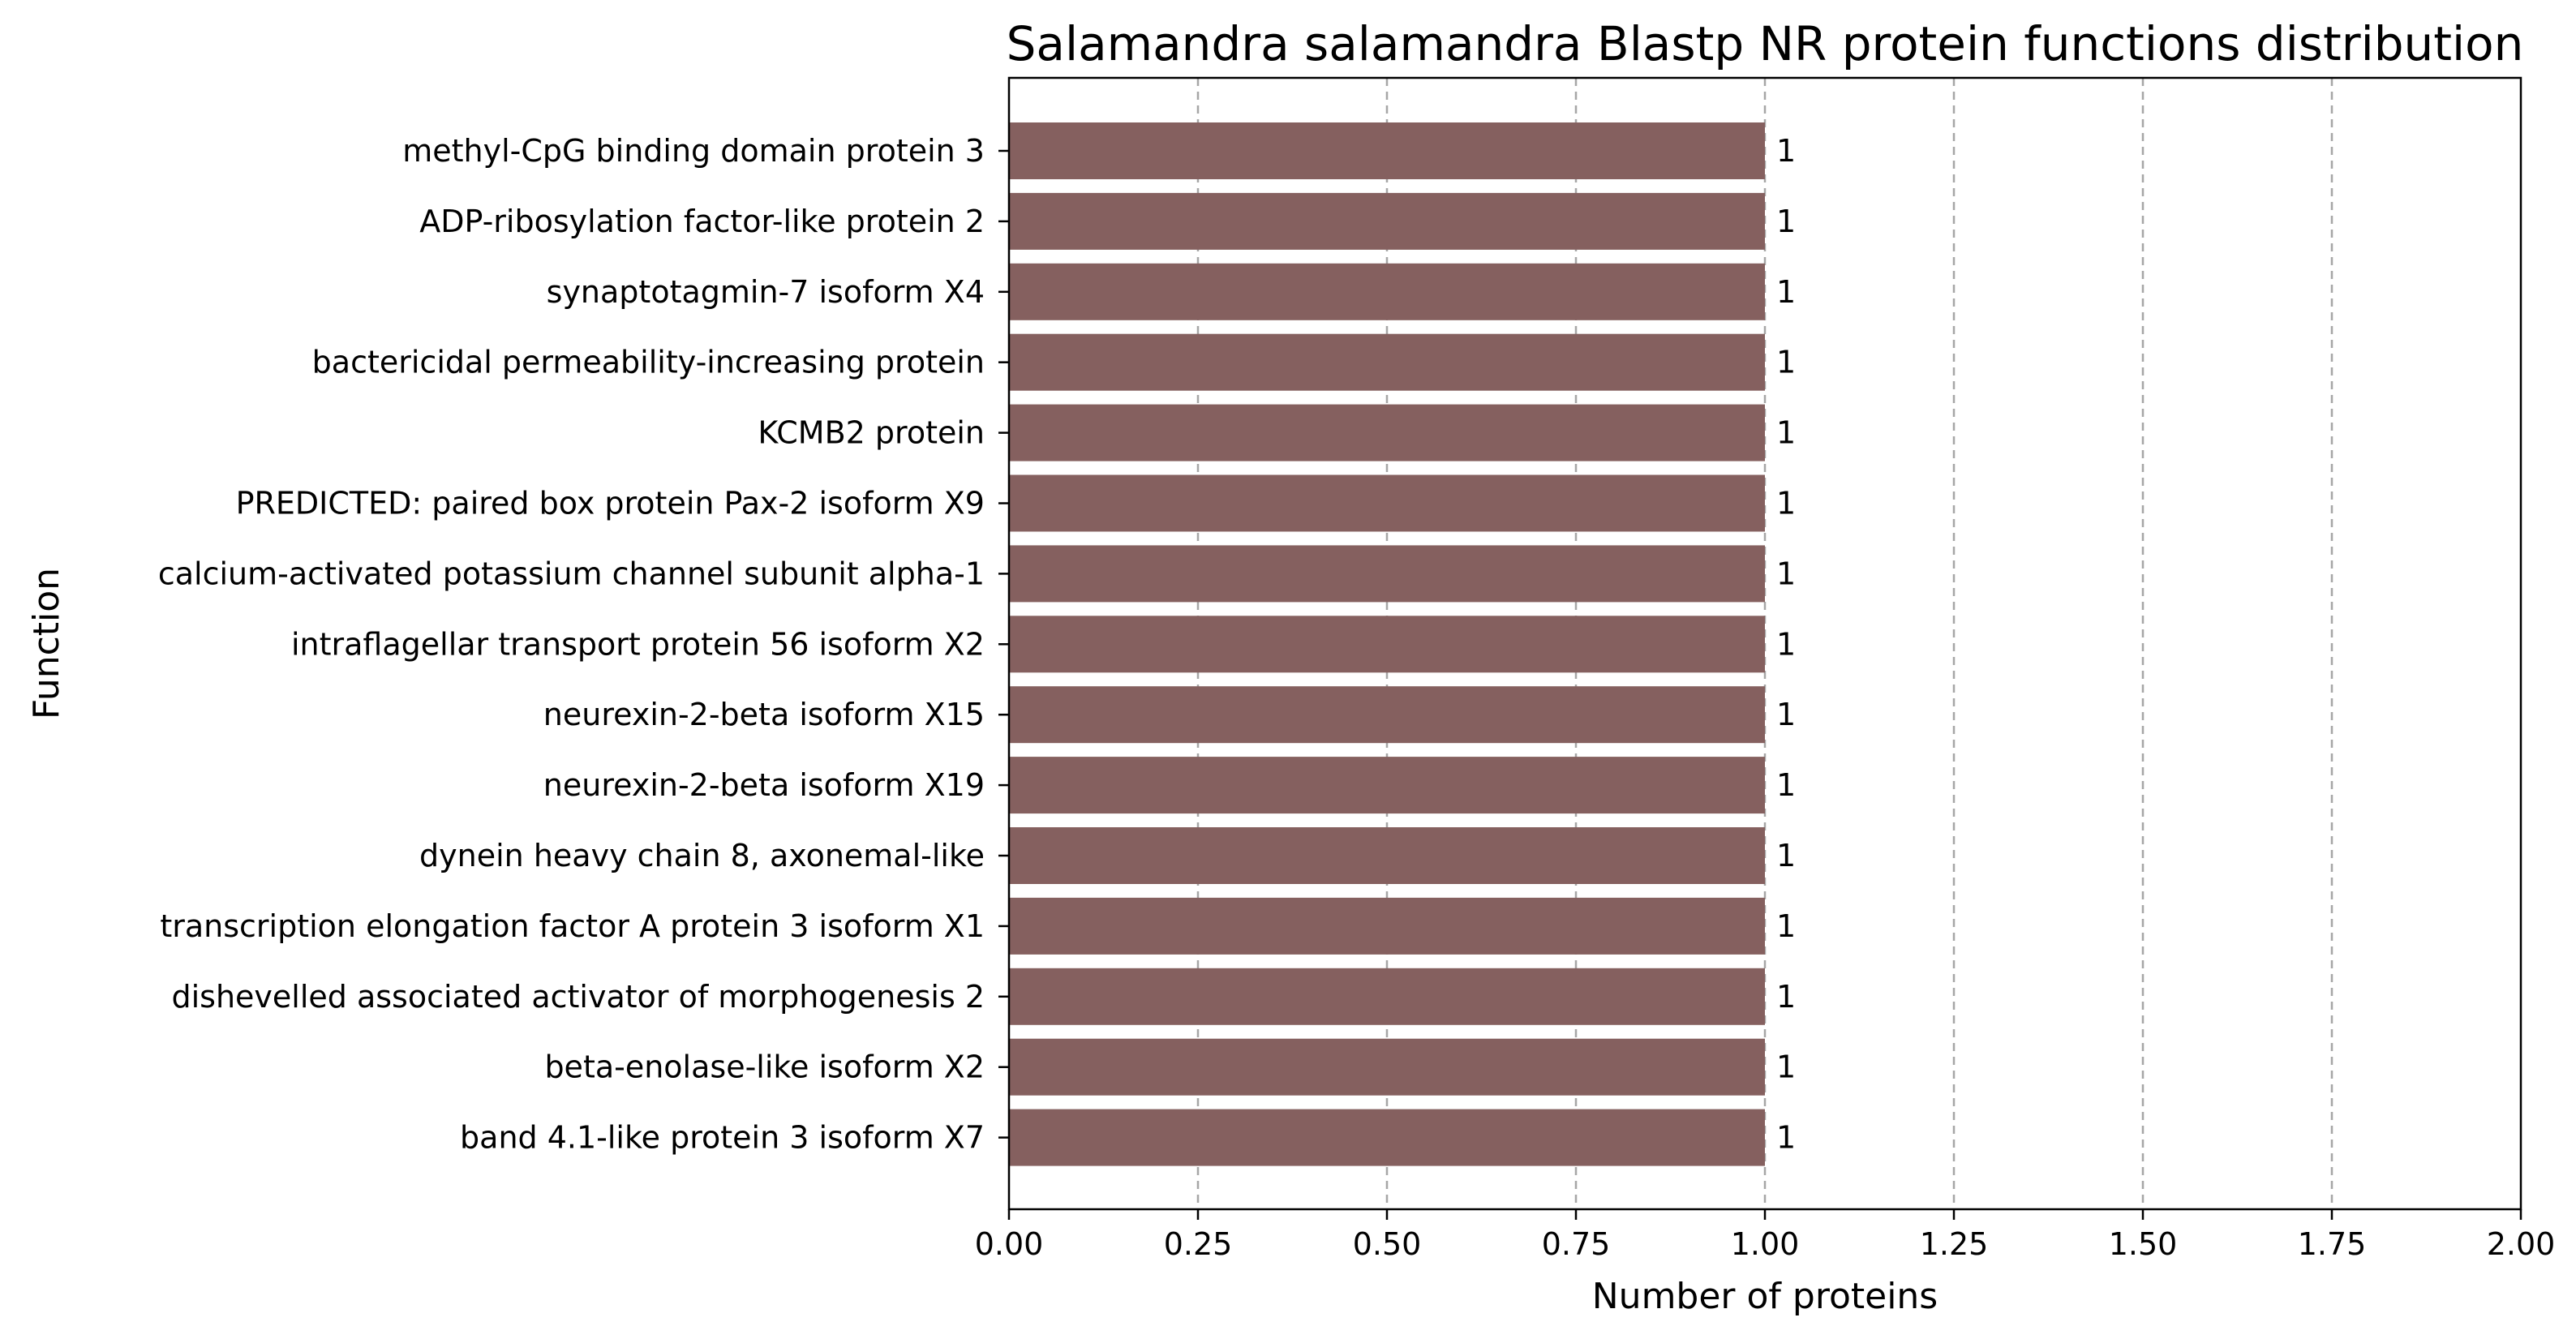  I want to click on y-tick-label: KCMB2 protein, so click(872, 433).